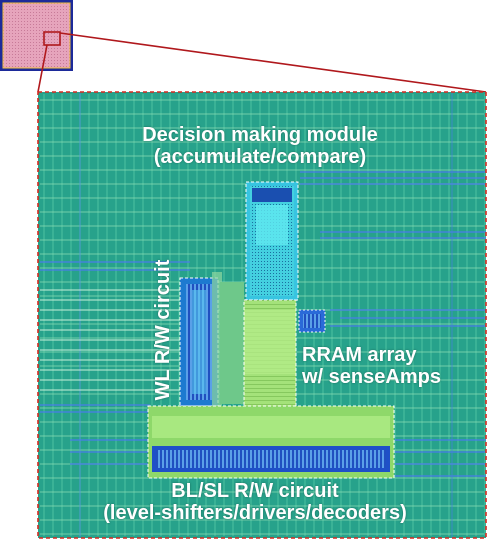  Describe the element at coordinates (359, 355) in the screenshot. I see `rram-label-line1: RRAM array` at that location.